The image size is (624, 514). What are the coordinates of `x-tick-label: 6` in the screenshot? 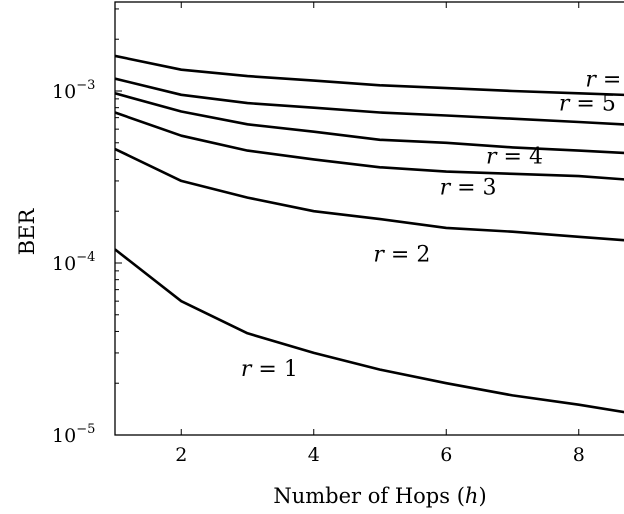 It's located at (446, 455).